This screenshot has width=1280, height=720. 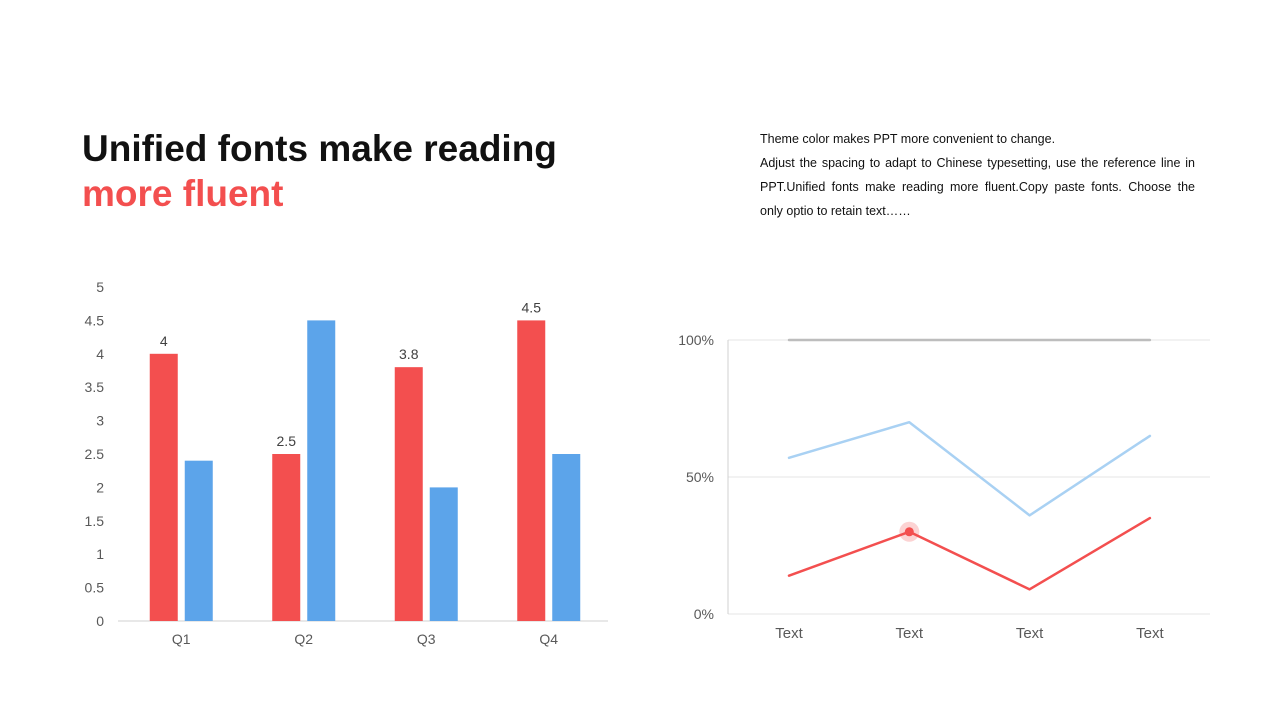 What do you see at coordinates (704, 614) in the screenshot?
I see `line-y-tick-label: 0%` at bounding box center [704, 614].